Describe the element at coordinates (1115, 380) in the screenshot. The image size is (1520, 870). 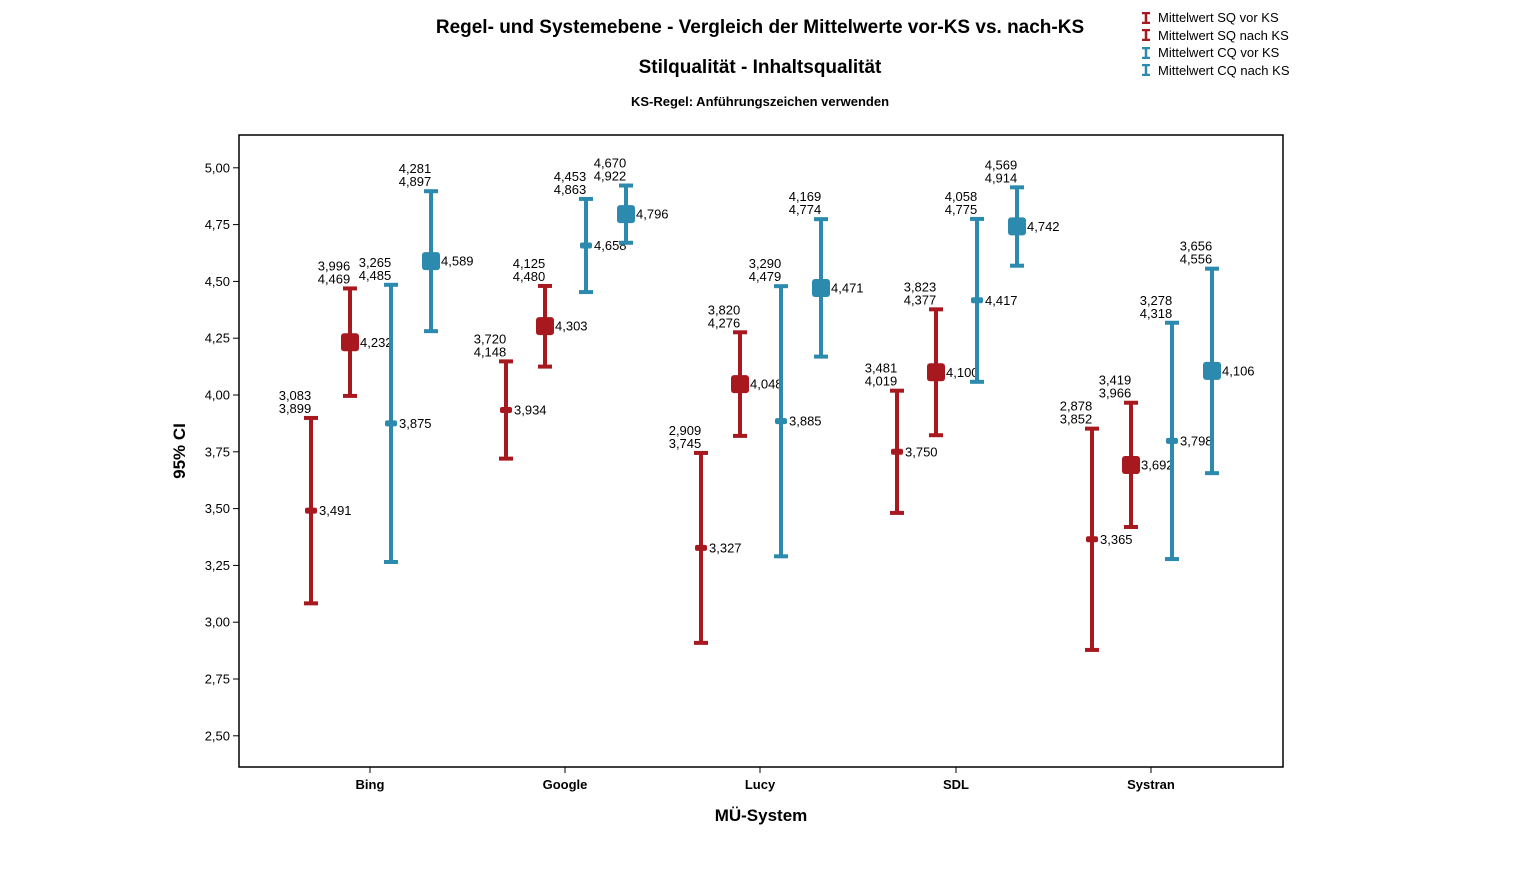
I see `ci-lower-label: 3,419` at that location.